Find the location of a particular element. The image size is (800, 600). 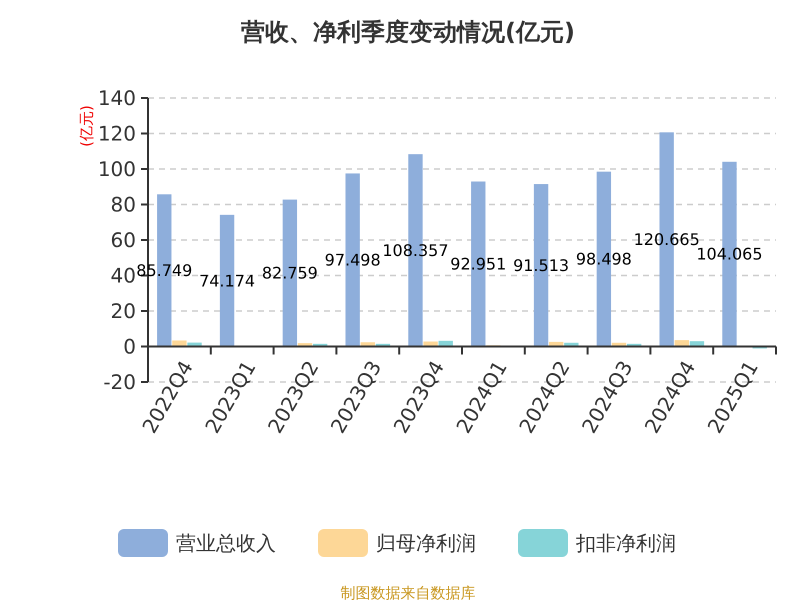

y-tick-label: 60 is located at coordinates (123, 240).